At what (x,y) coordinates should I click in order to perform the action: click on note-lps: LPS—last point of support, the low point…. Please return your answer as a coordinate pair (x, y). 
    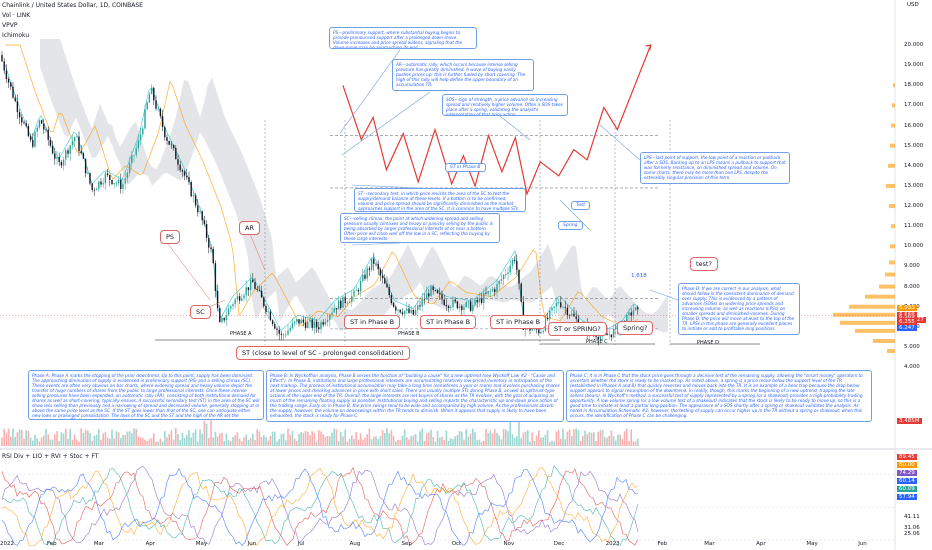
    Looking at the image, I should click on (715, 168).